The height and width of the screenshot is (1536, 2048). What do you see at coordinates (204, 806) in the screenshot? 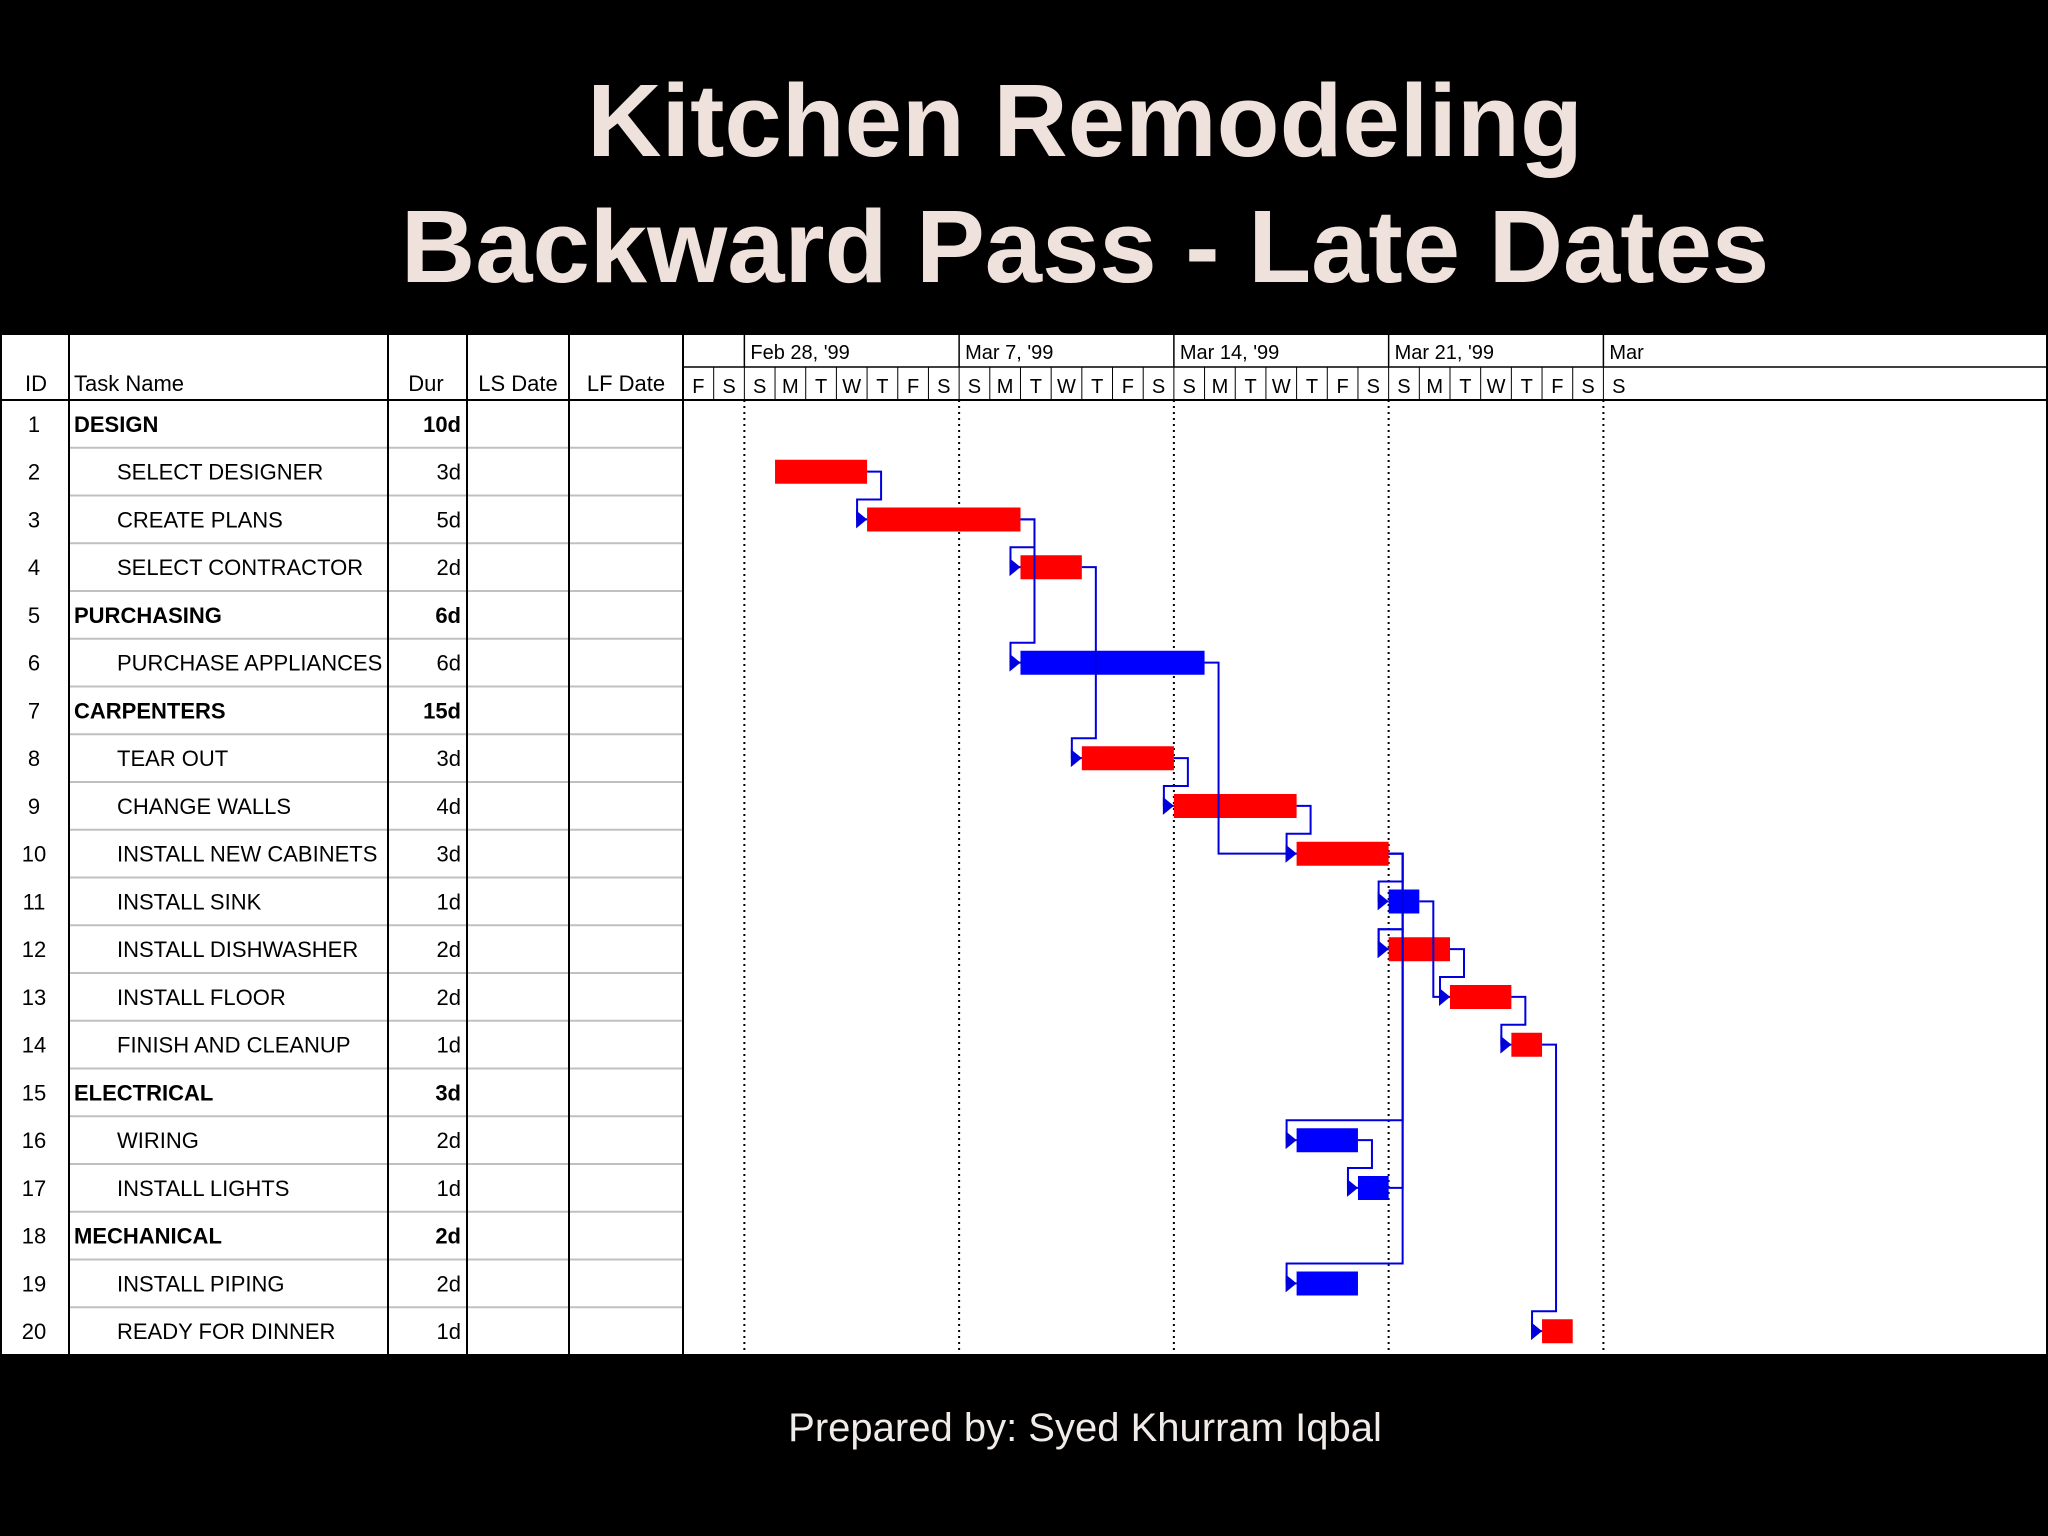
I see `task-name: CHANGE WALLS` at bounding box center [204, 806].